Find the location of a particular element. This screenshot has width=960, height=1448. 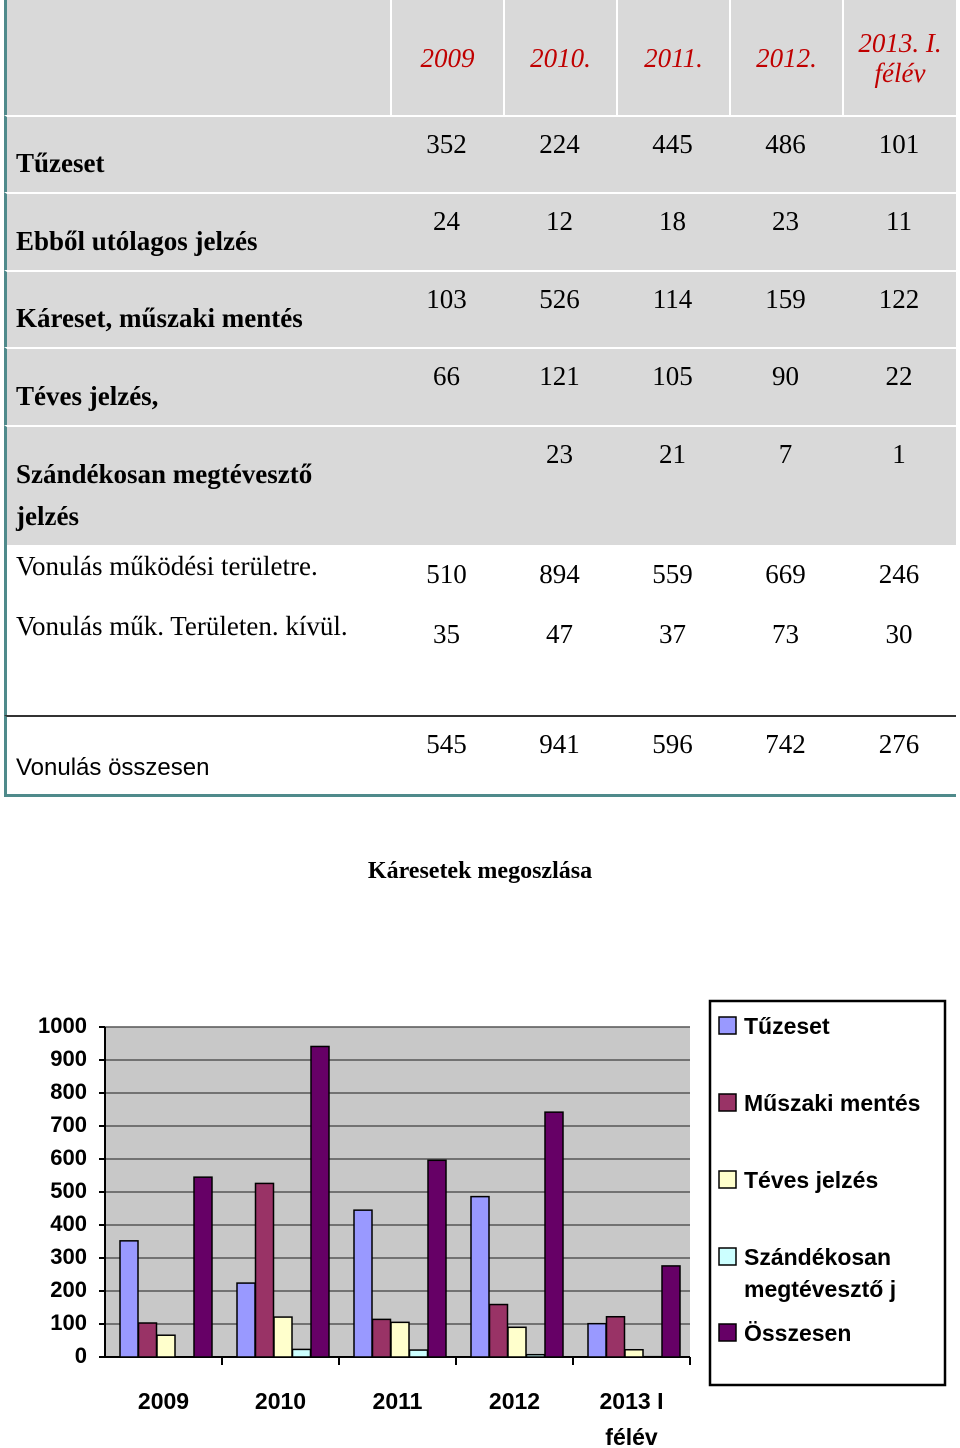

y-tick-label: 400 is located at coordinates (68, 1223).